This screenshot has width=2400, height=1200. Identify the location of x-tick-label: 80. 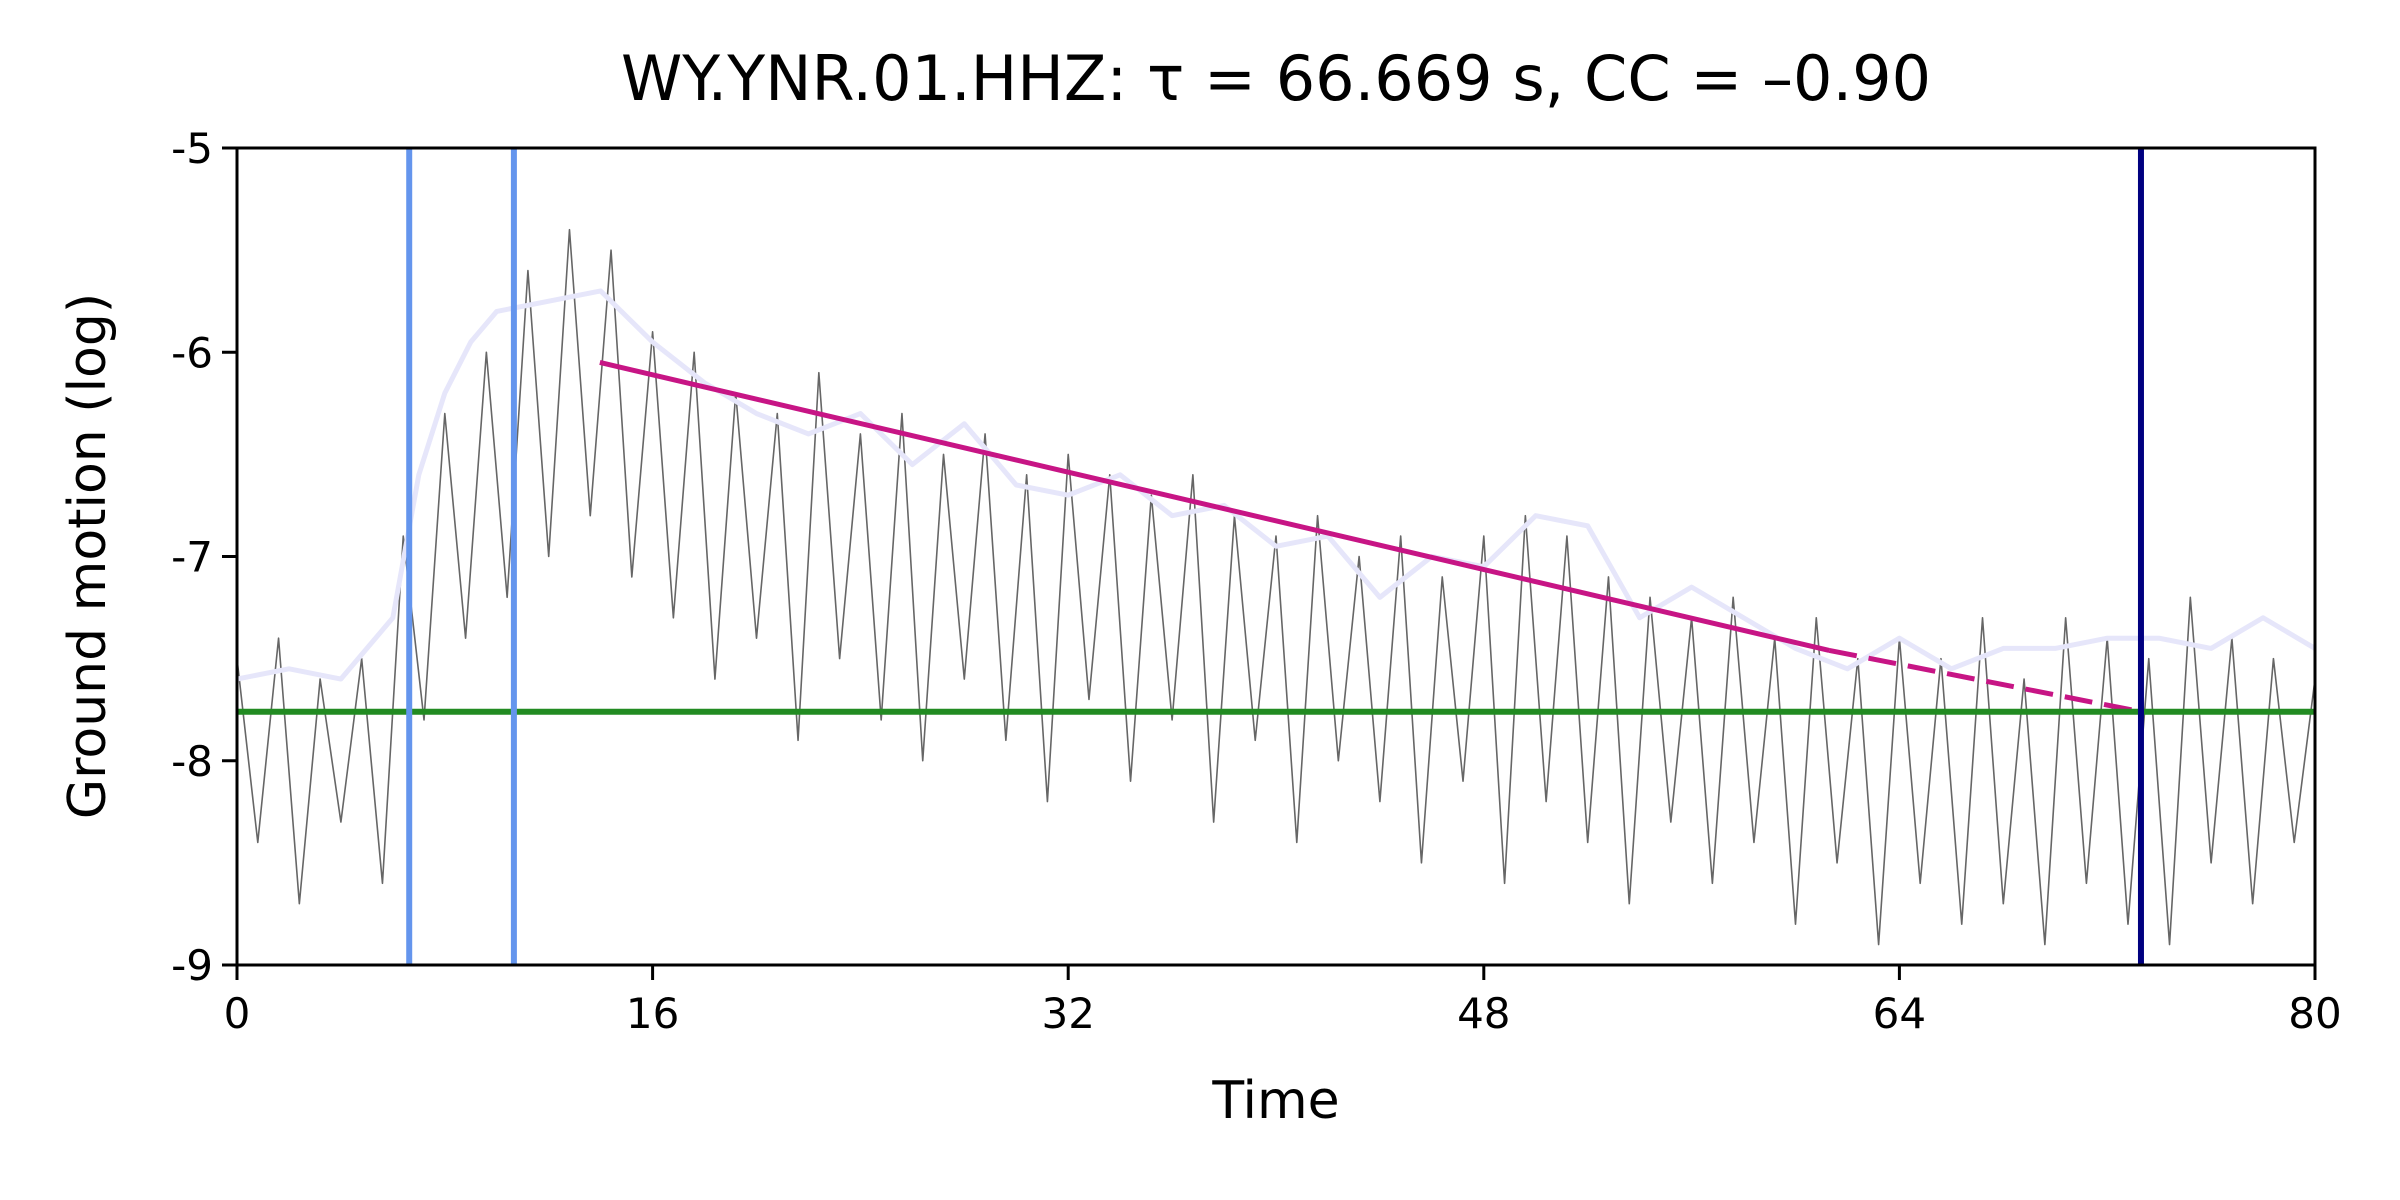
(2314, 1013).